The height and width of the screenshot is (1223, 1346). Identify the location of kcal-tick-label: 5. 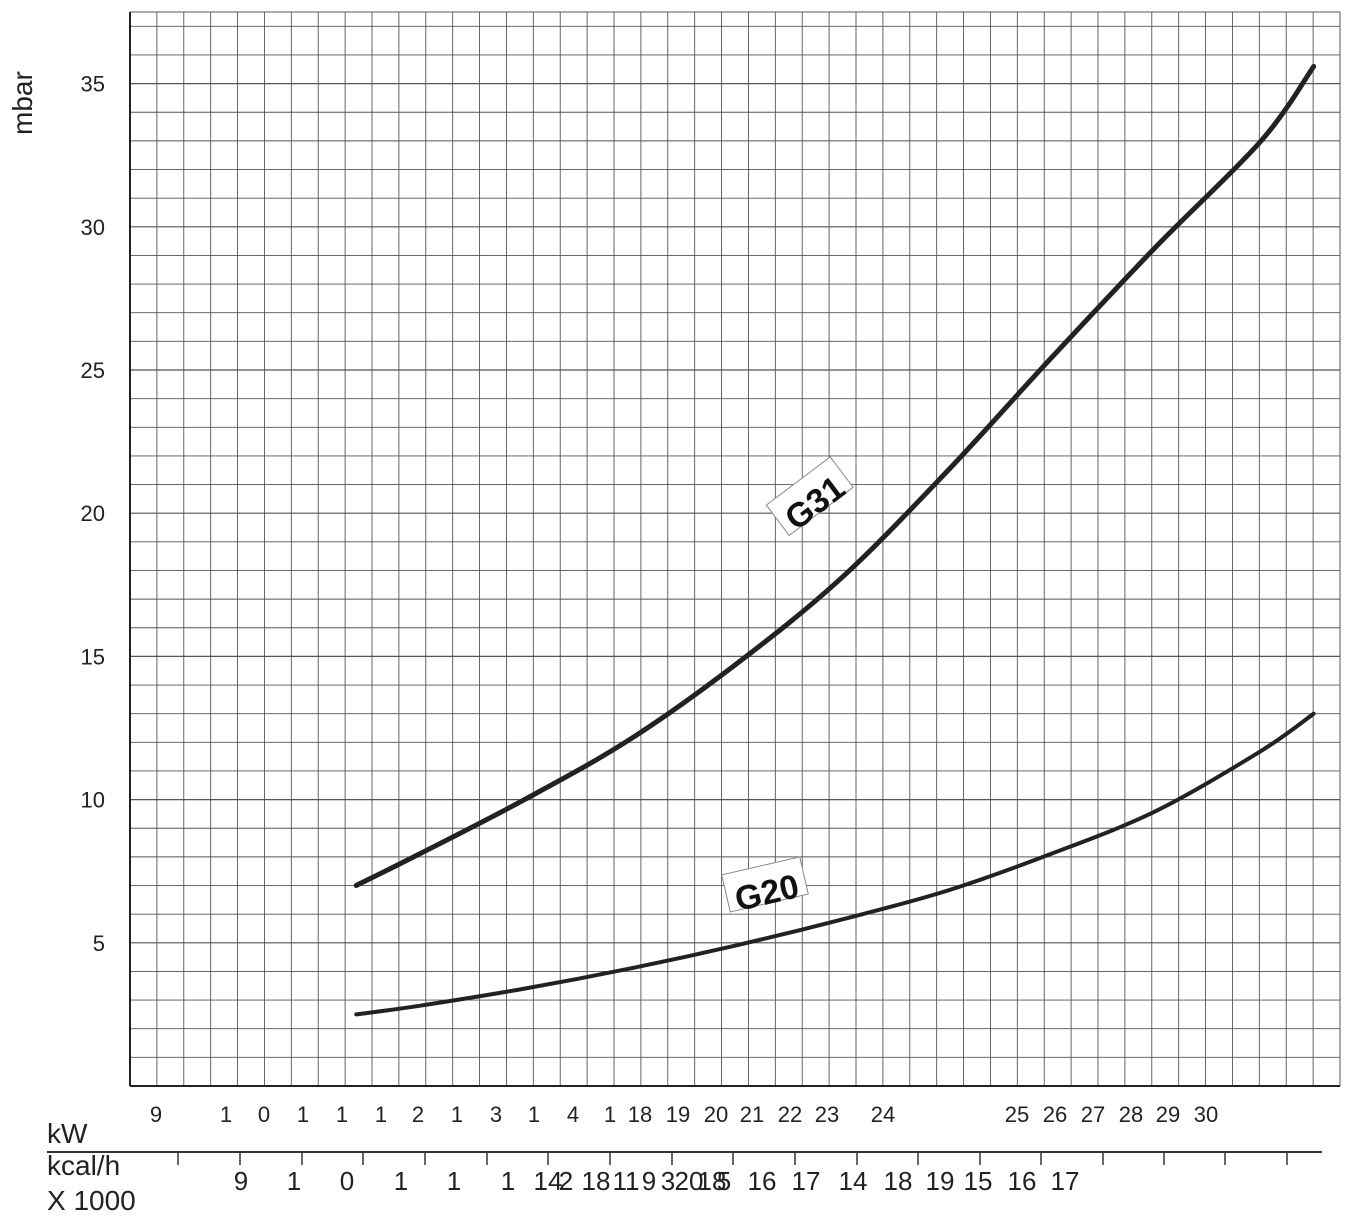
(724, 1181).